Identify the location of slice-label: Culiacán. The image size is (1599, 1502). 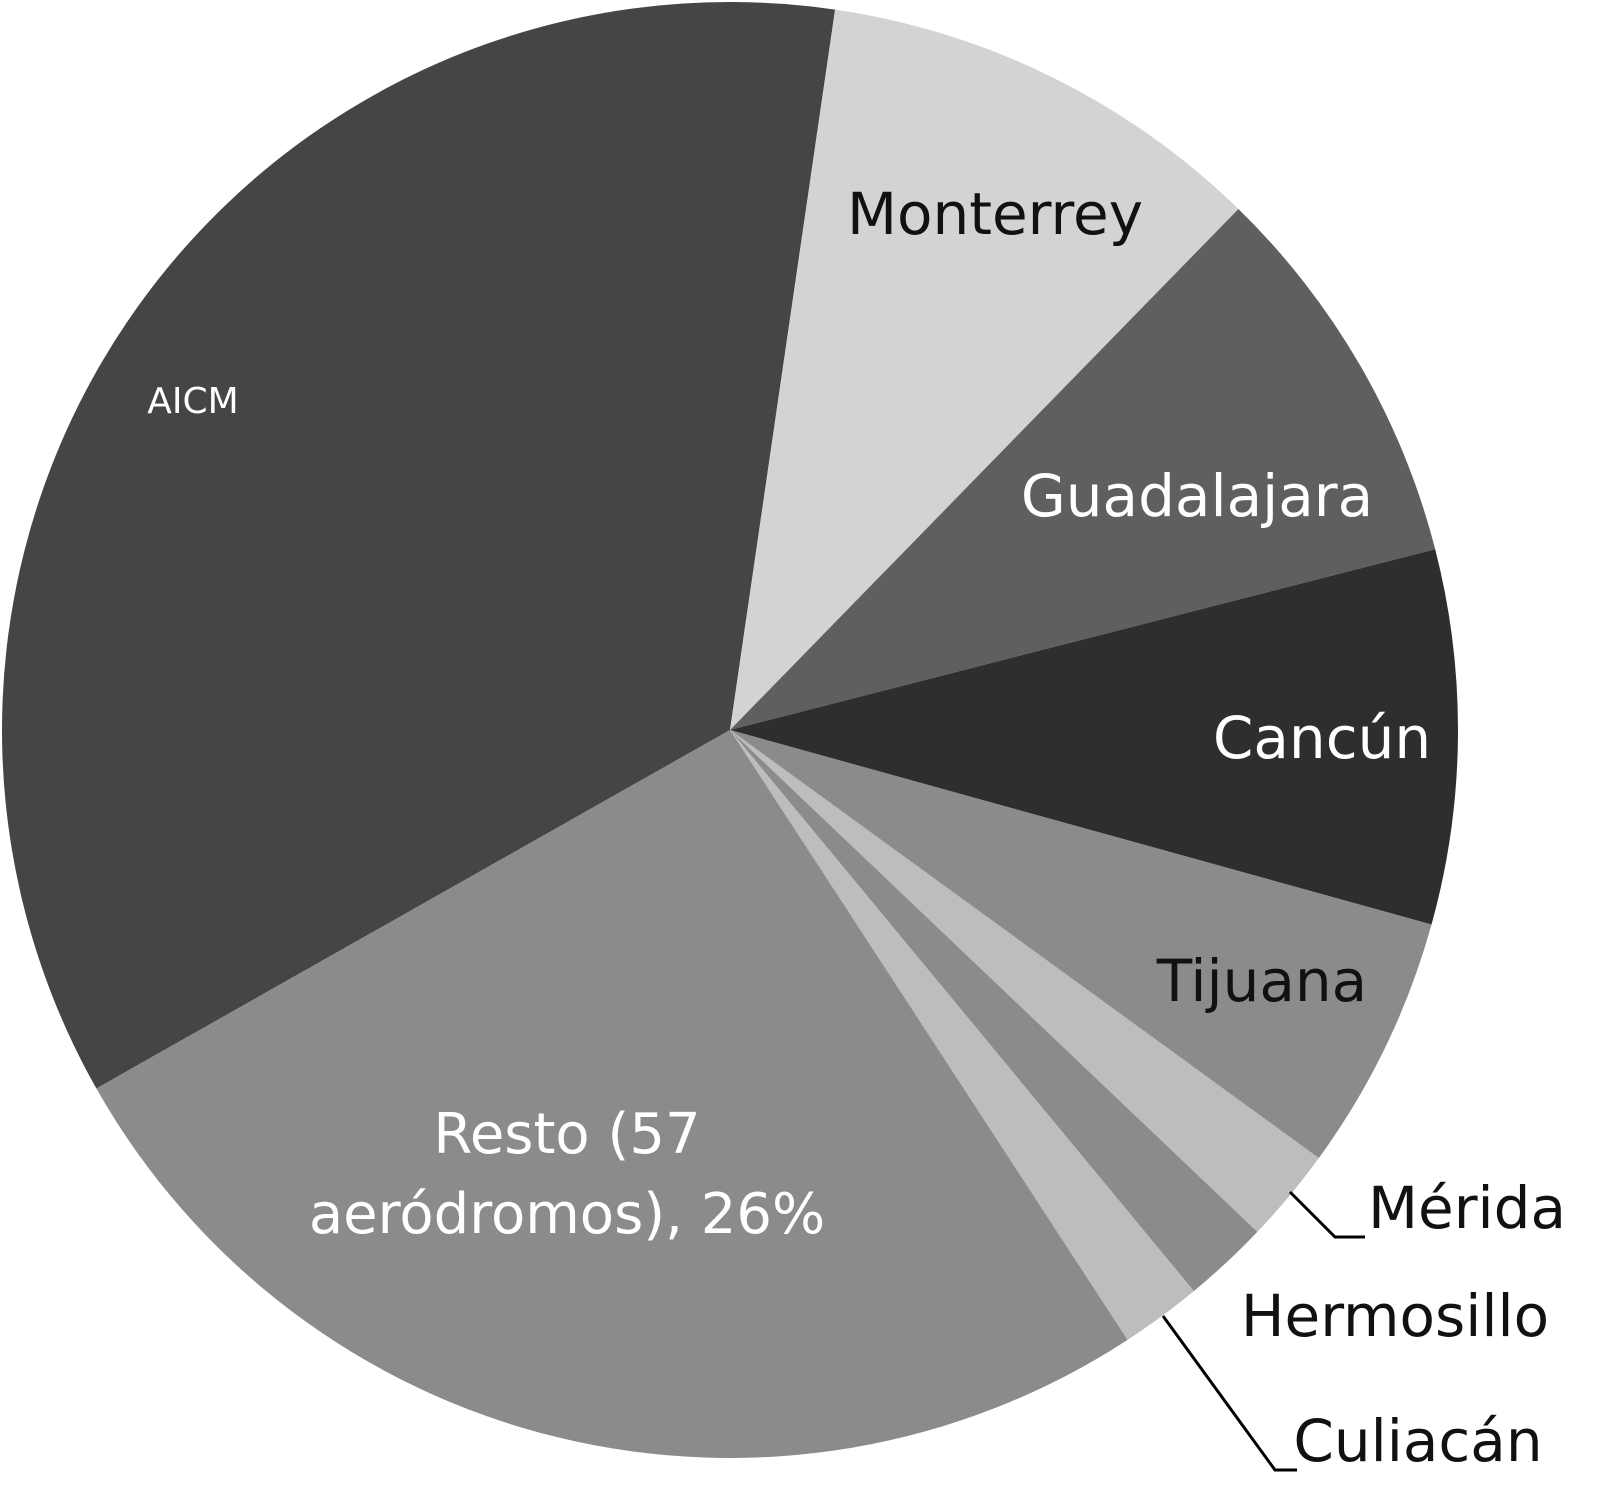
(1417, 1441).